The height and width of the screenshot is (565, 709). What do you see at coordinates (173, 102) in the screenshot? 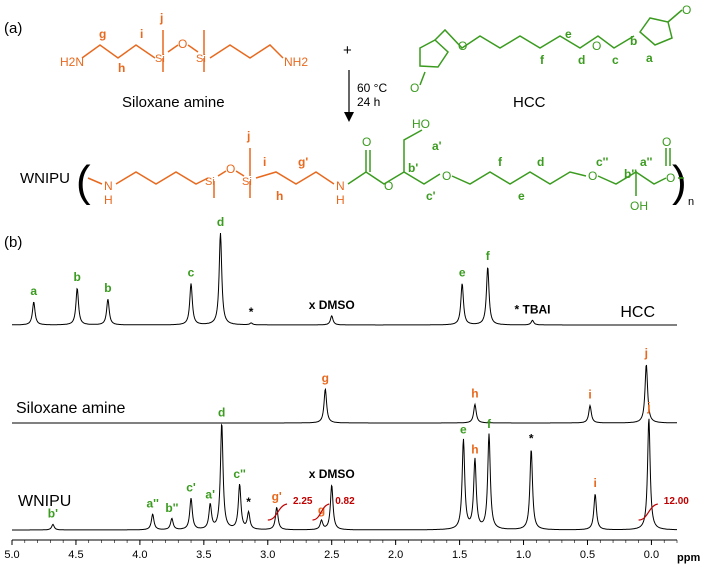
I see `siloxane-amine-name: Siloxane amine` at bounding box center [173, 102].